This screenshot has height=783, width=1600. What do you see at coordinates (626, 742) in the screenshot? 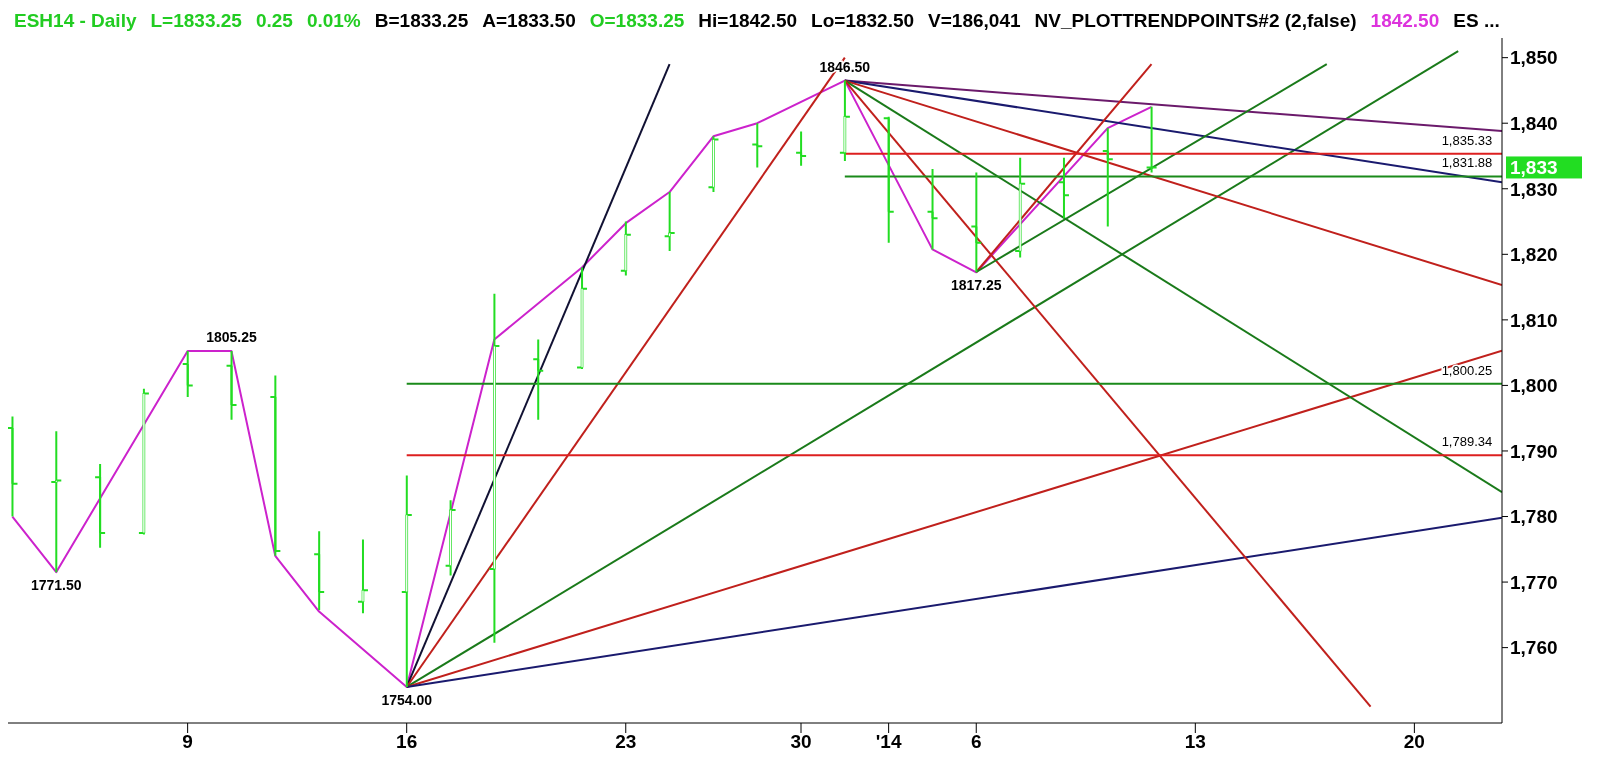
I see `x-tick-label: 23` at bounding box center [626, 742].